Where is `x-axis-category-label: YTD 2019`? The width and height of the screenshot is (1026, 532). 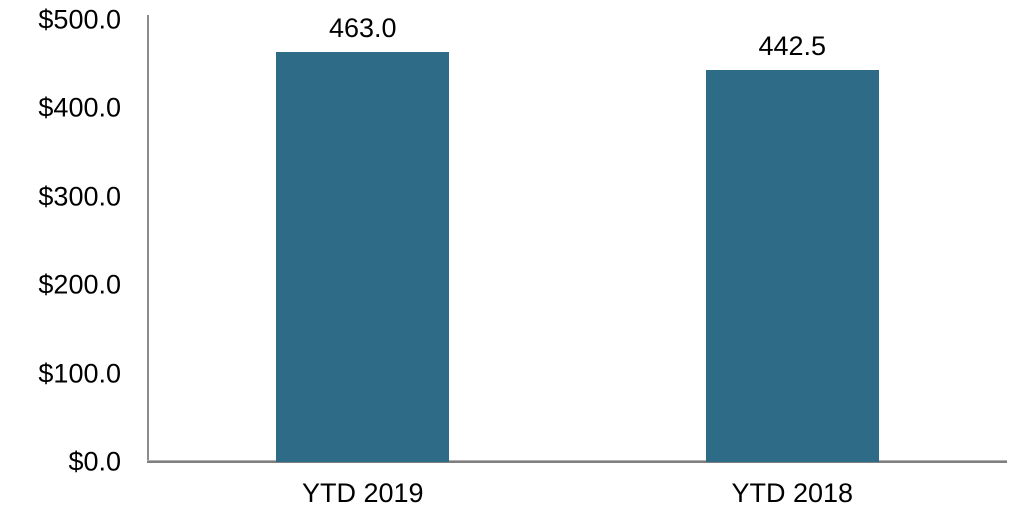 x-axis-category-label: YTD 2019 is located at coordinates (362, 493).